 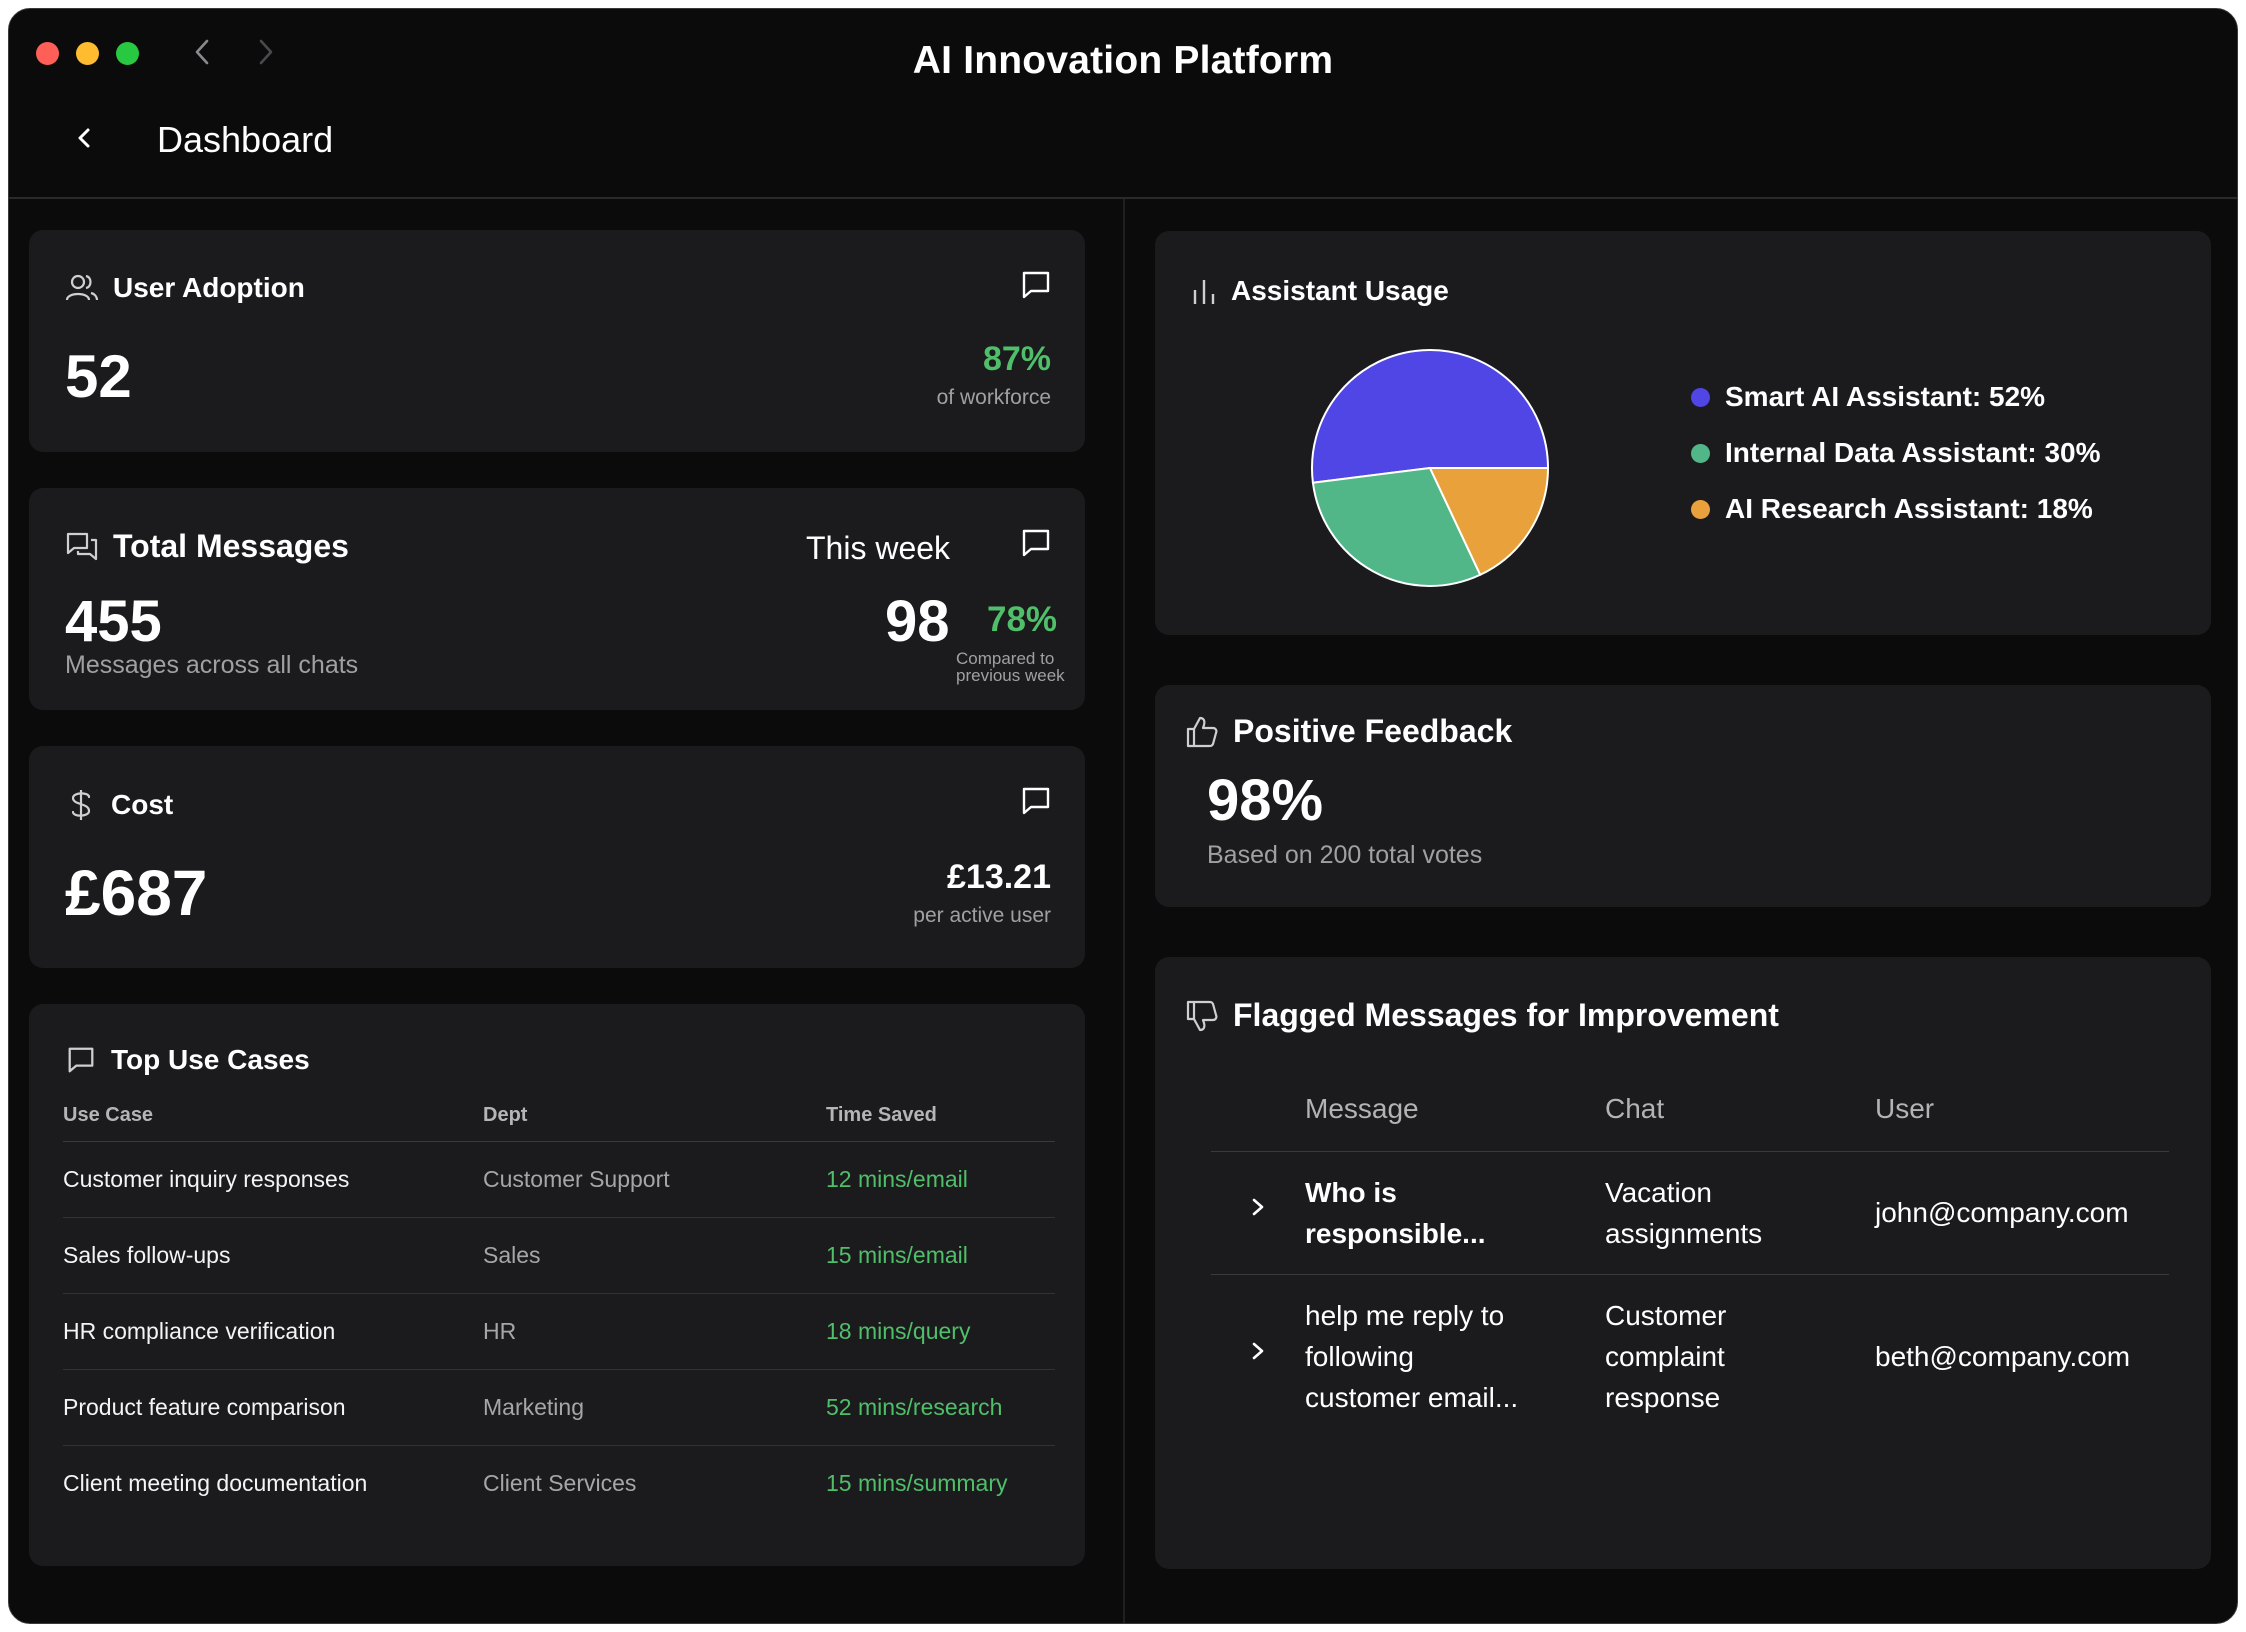 What do you see at coordinates (1204, 291) in the screenshot?
I see `bar-chart-icon` at bounding box center [1204, 291].